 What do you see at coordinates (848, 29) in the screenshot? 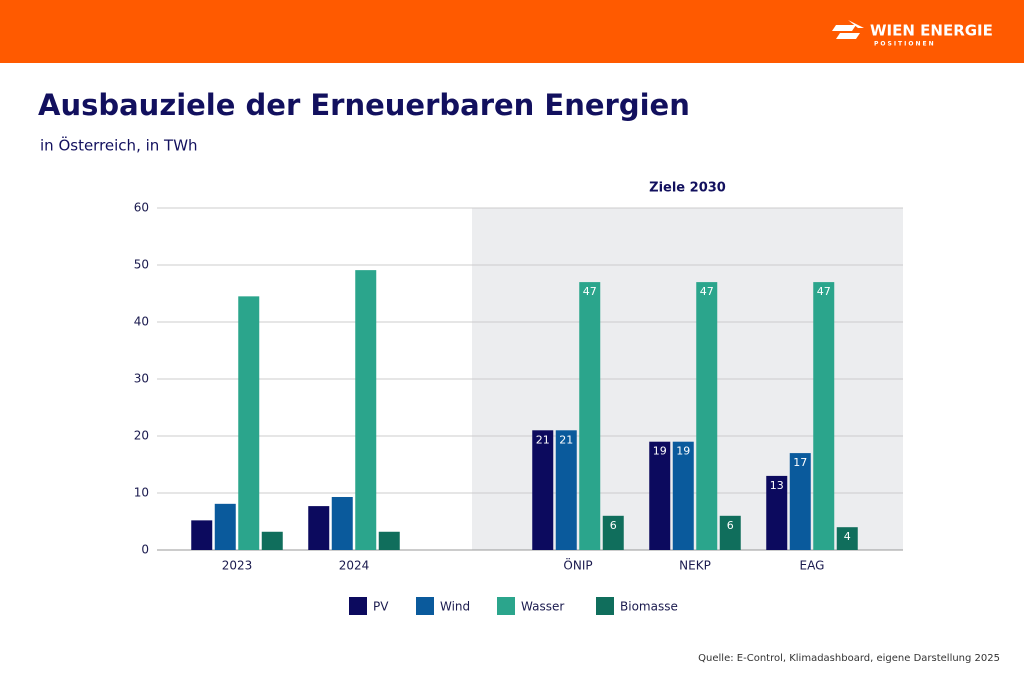
I see `logo-icon` at bounding box center [848, 29].